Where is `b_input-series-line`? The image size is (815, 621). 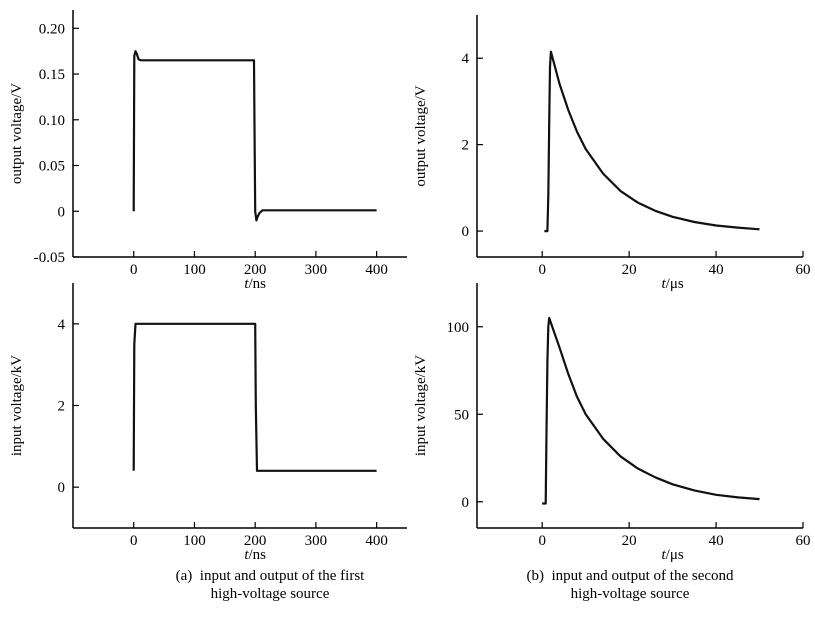
b_input-series-line is located at coordinates (651, 410).